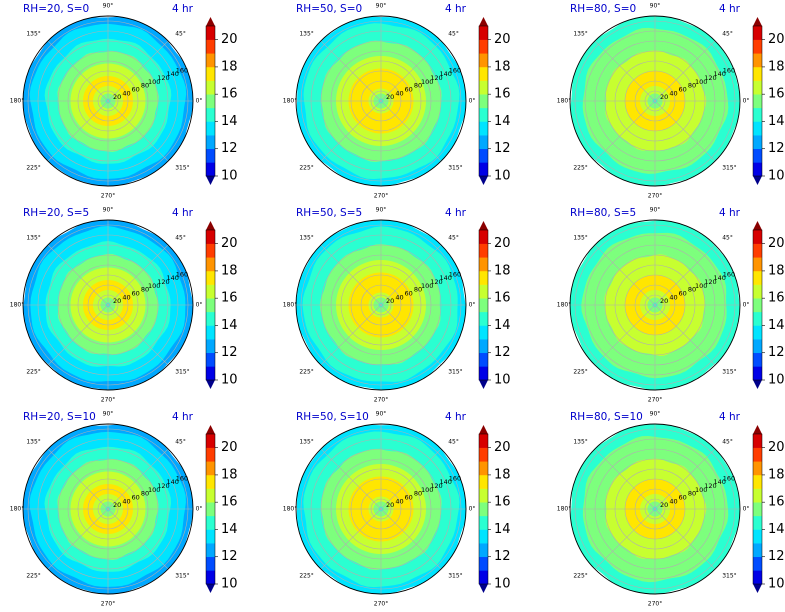 The width and height of the screenshot is (785, 612). Describe the element at coordinates (483, 429) in the screenshot. I see `colorbar-extend-max` at that location.